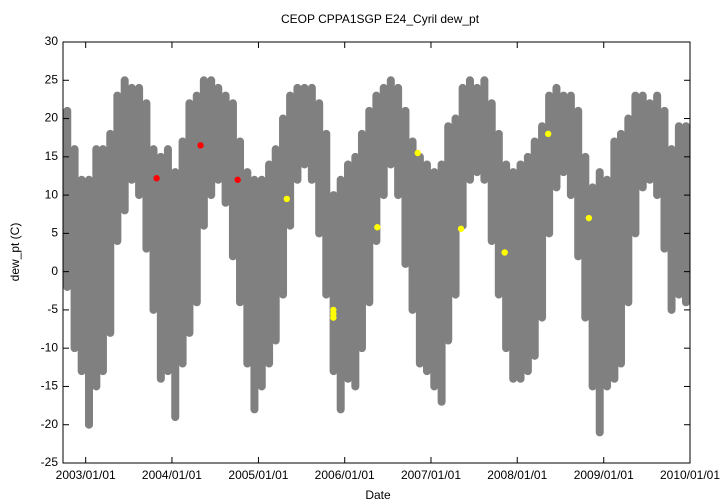 Image resolution: width=720 pixels, height=504 pixels. Describe the element at coordinates (431, 475) in the screenshot. I see `x-tick-label: 2007/01/01` at that location.